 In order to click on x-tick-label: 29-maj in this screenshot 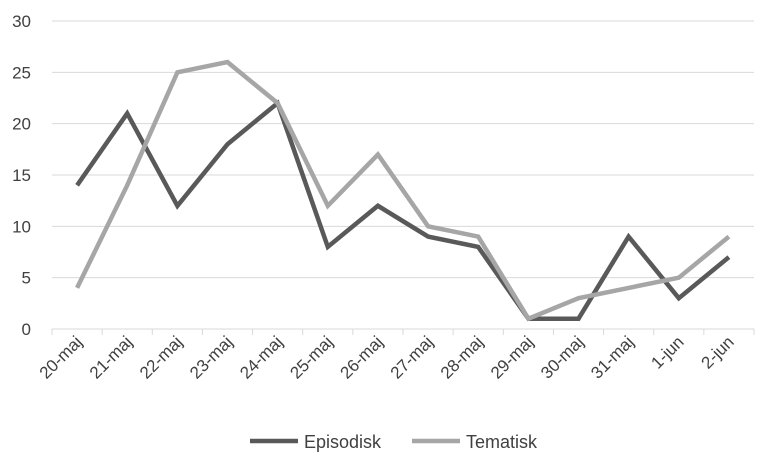, I will do `click(512, 357)`.